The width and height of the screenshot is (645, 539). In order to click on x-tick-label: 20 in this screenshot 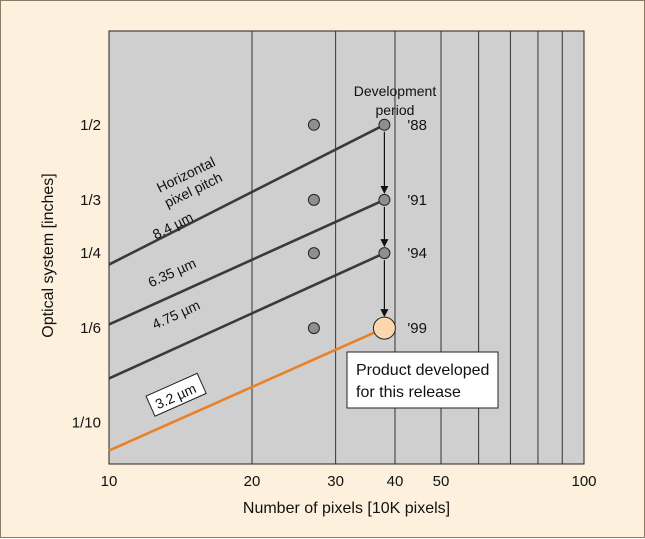, I will do `click(252, 481)`.